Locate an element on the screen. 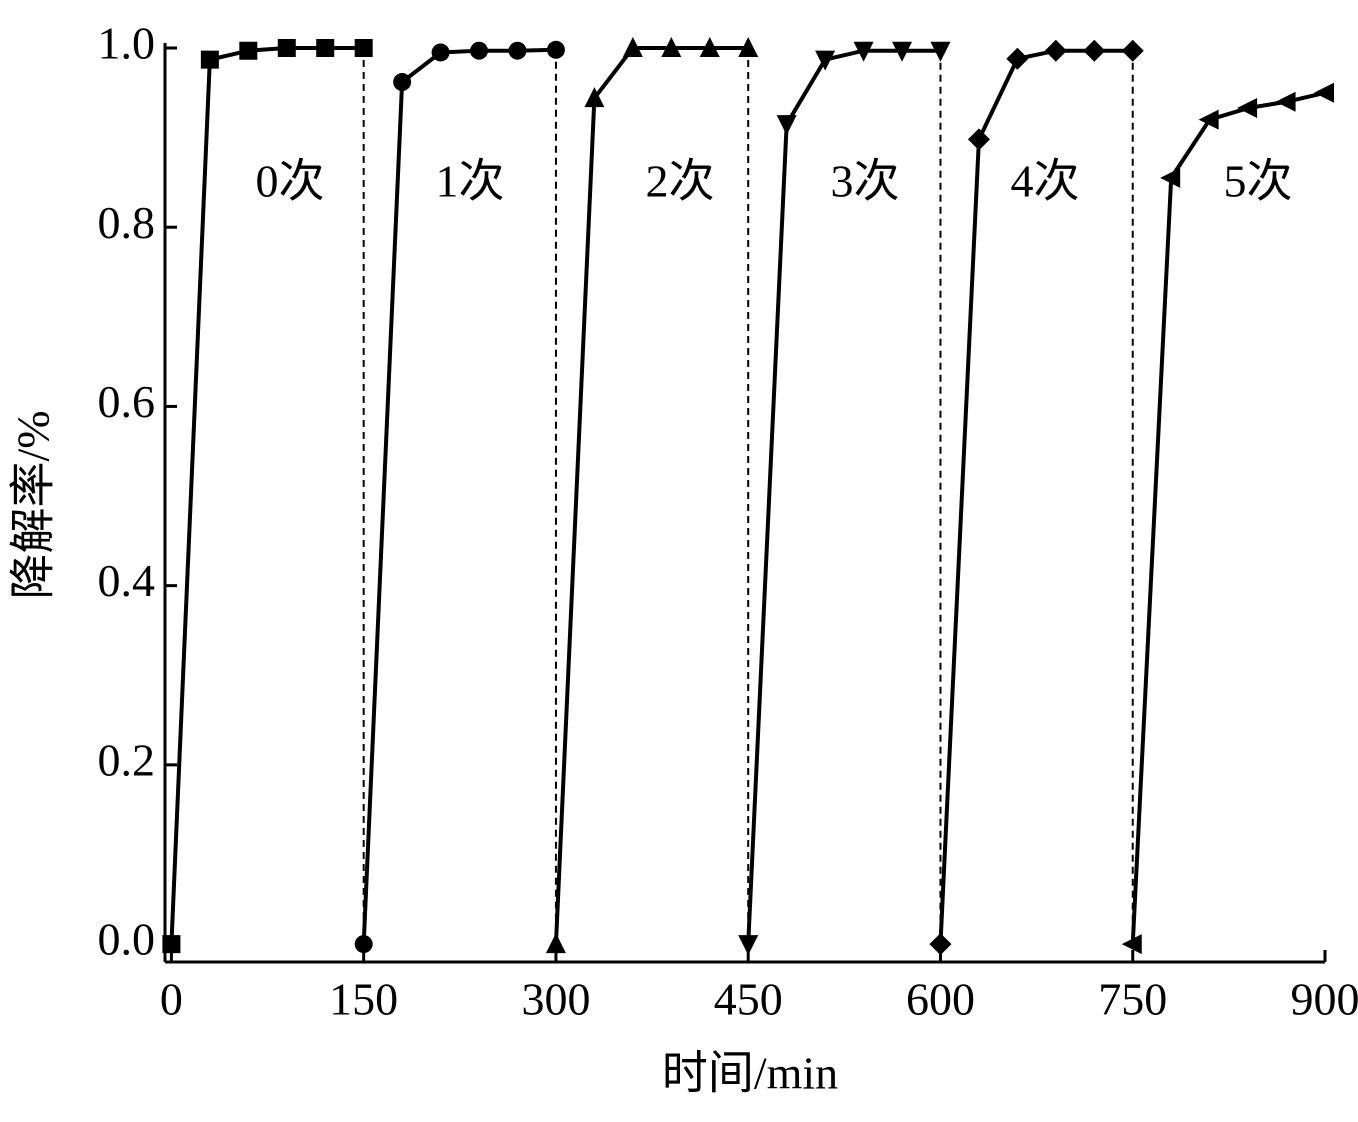 The width and height of the screenshot is (1358, 1122). y-tick-label: 0.8 is located at coordinates (127, 222).